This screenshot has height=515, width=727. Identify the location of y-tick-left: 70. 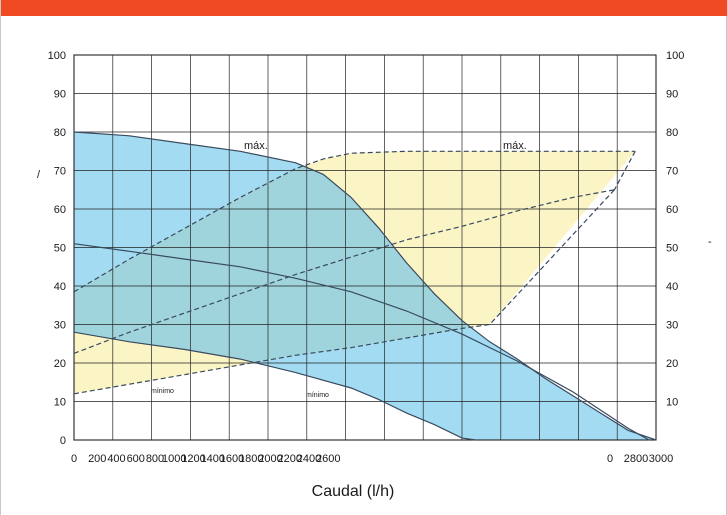
(60, 172).